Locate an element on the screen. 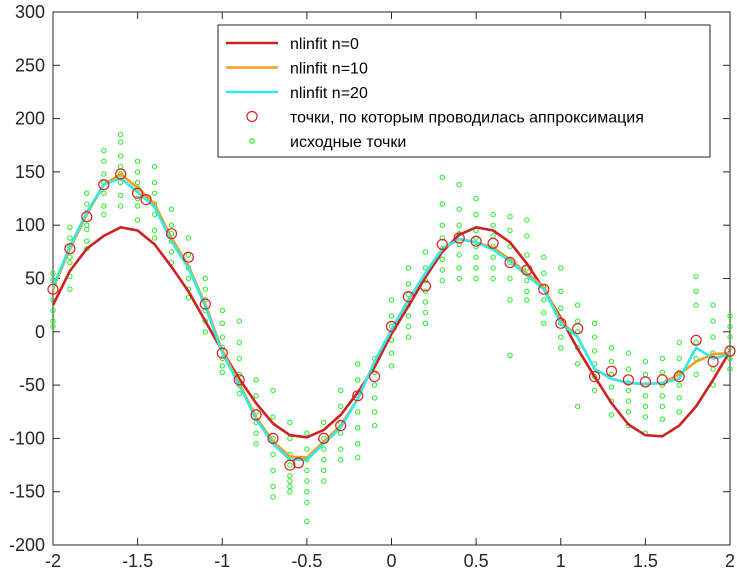 Image resolution: width=737 pixels, height=577 pixels. legend-swatch-marker is located at coordinates (252, 116).